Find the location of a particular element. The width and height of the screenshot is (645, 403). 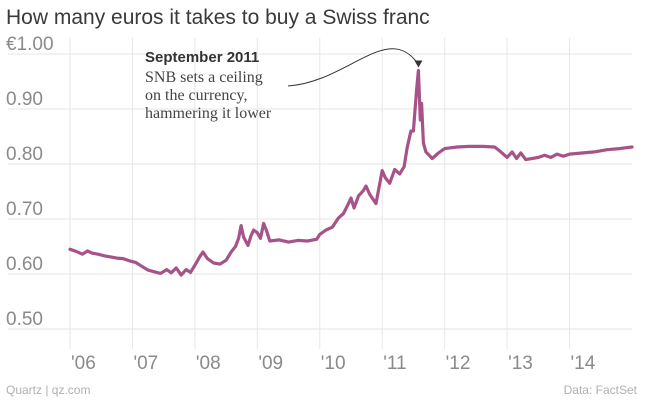

annotation-line-1: SNB sets a ceiling is located at coordinates (204, 77).